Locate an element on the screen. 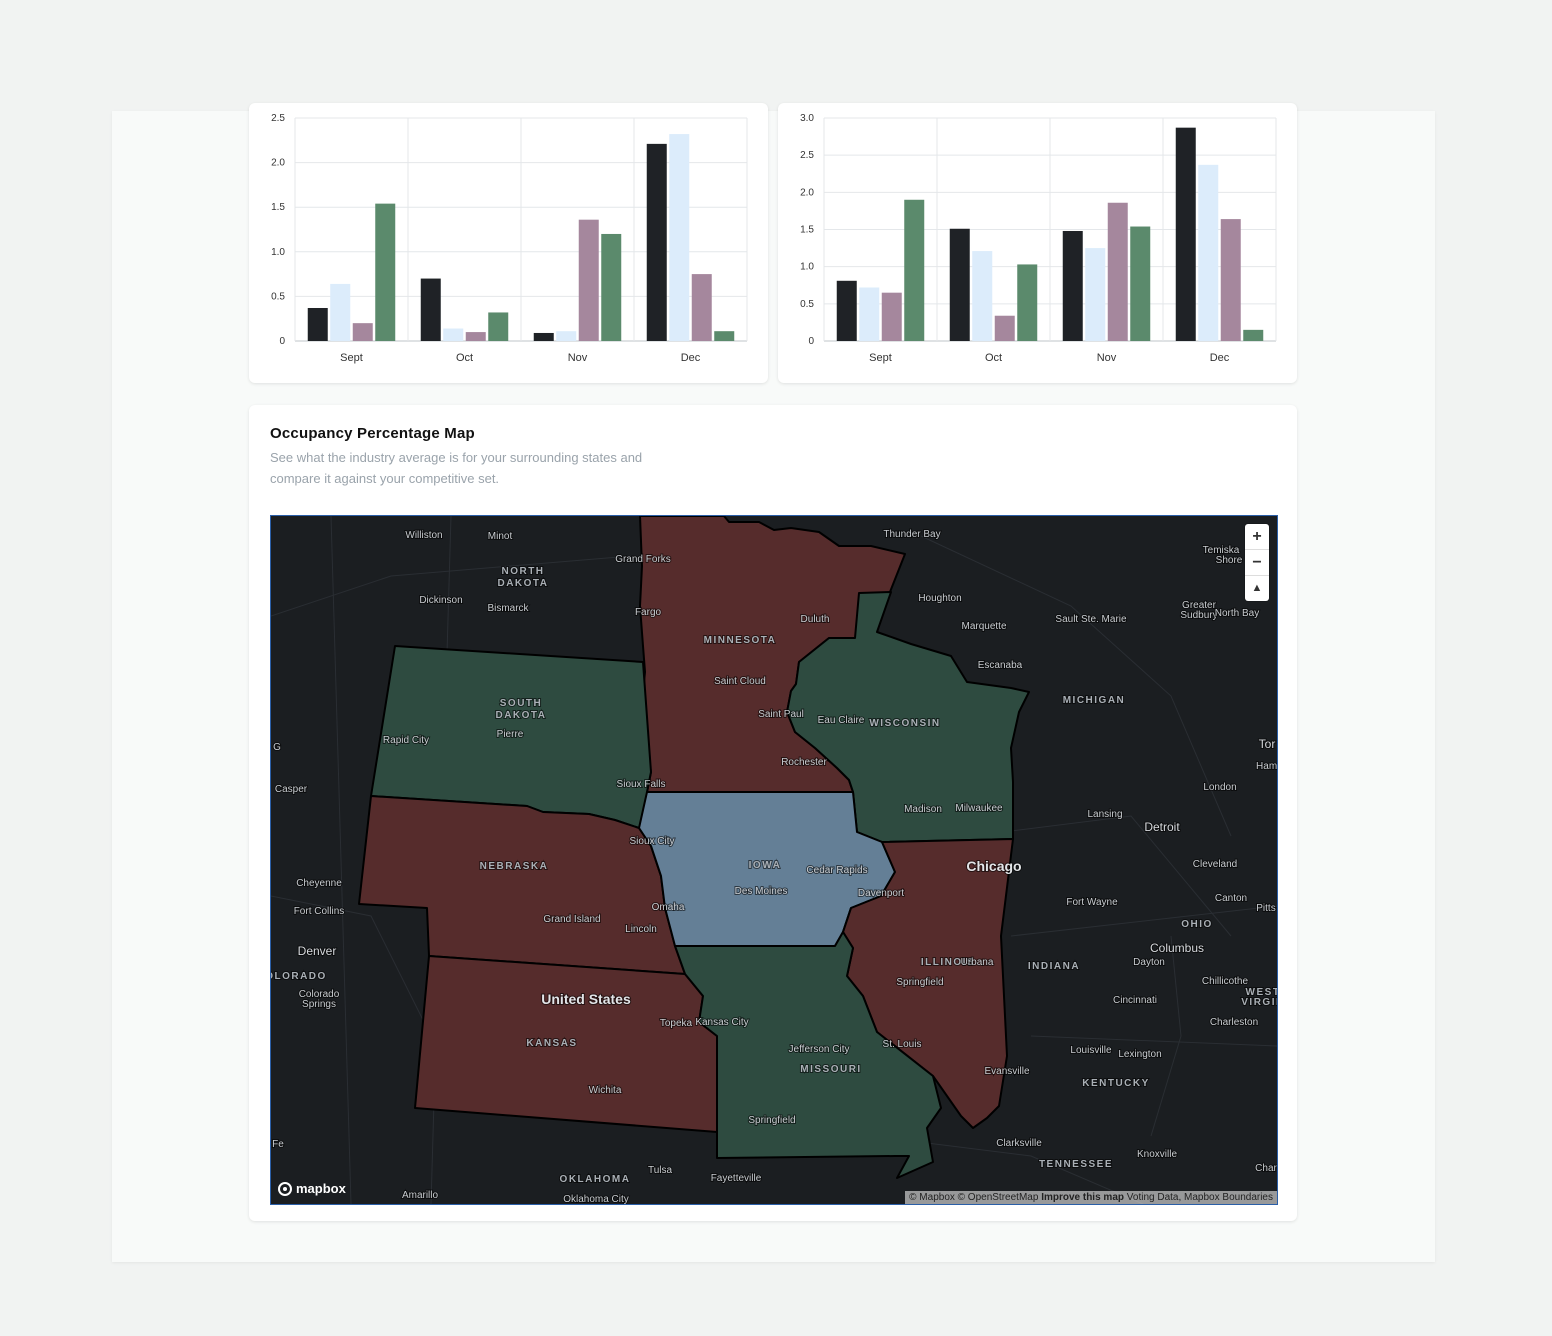 The image size is (1552, 1336). map-label: Lexington is located at coordinates (1139, 1054).